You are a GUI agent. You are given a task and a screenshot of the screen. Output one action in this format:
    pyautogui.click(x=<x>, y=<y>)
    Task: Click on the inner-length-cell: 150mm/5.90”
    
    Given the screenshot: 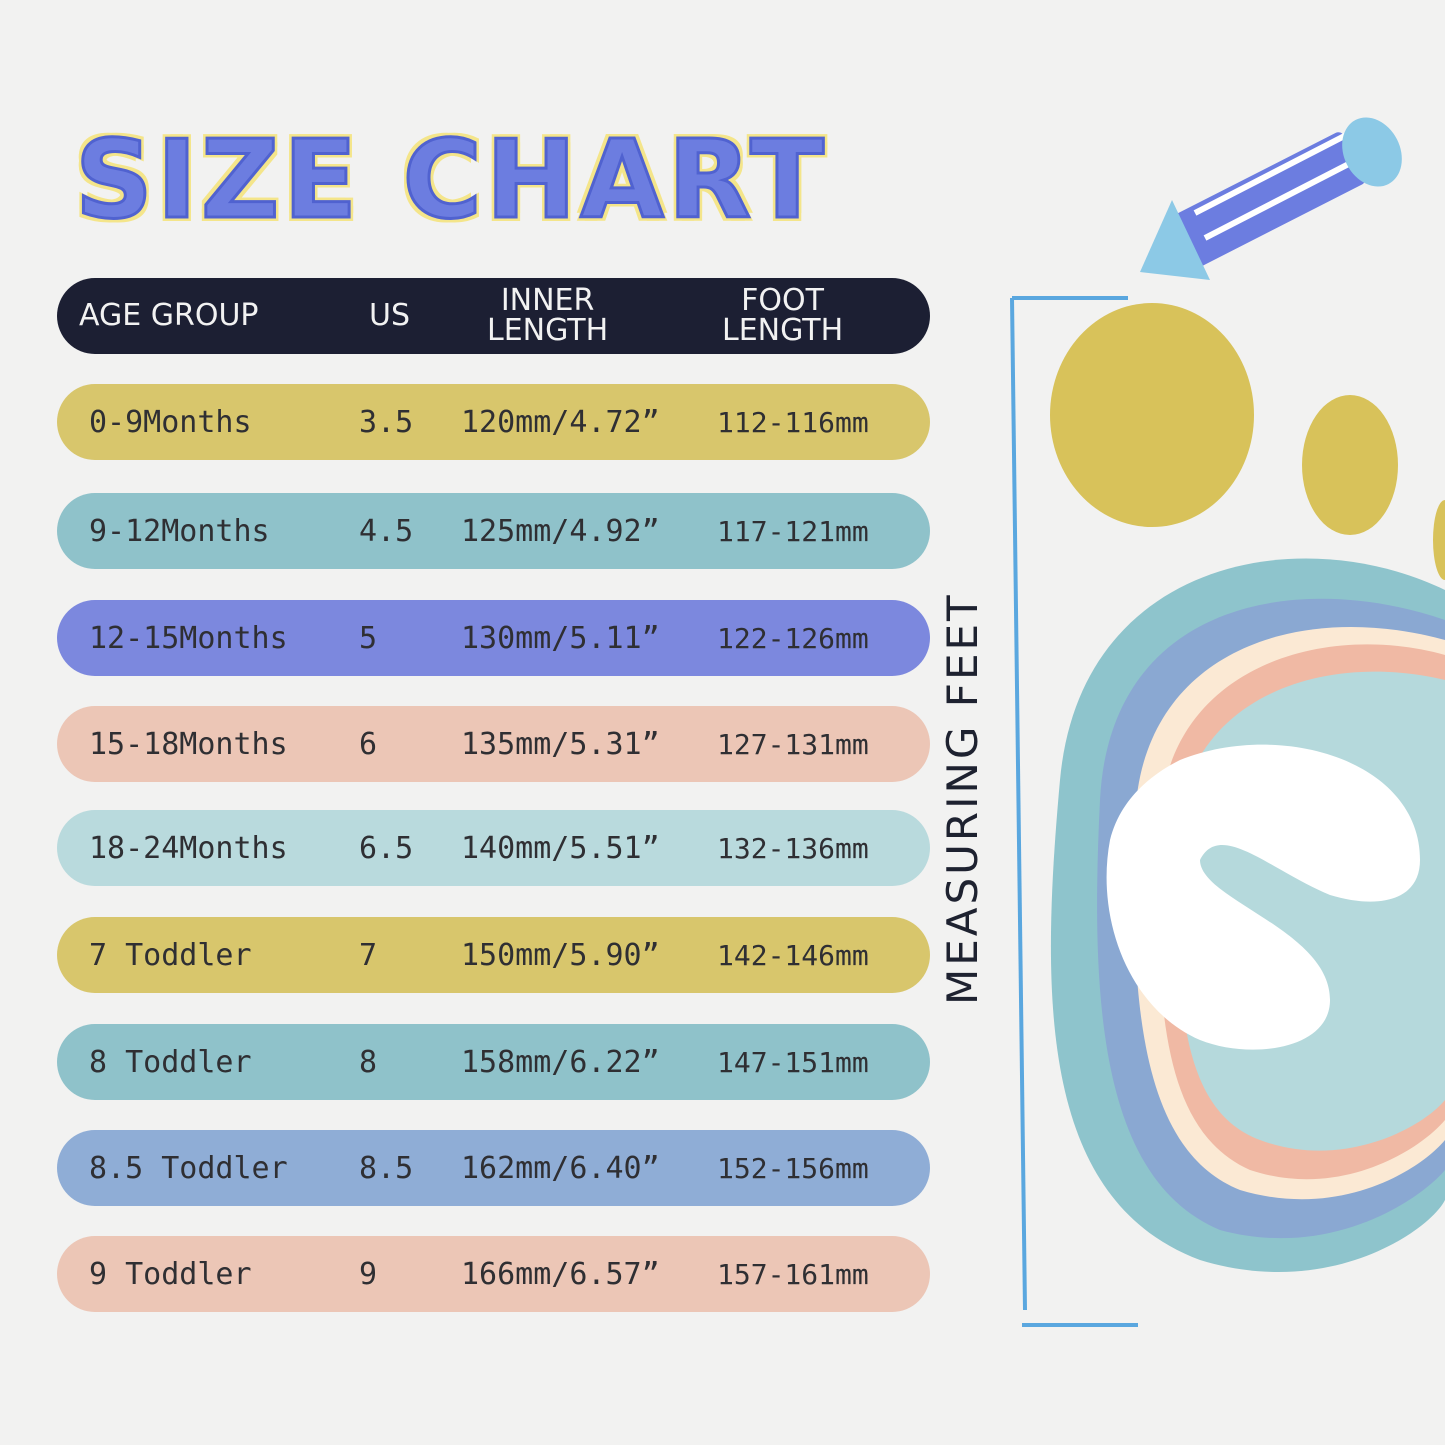 What is the action you would take?
    pyautogui.click(x=560, y=955)
    